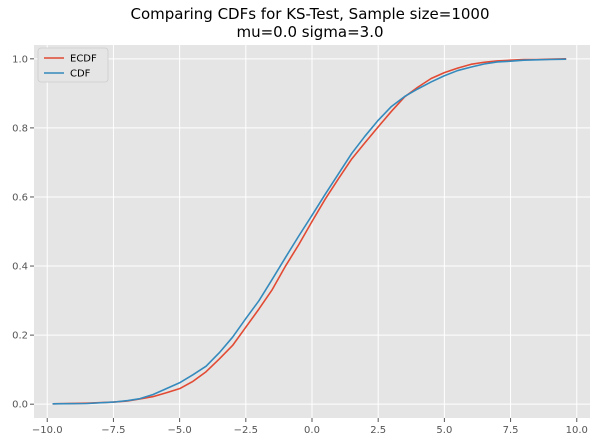 This screenshot has height=445, width=598. I want to click on x-tick-label: 0.0, so click(312, 430).